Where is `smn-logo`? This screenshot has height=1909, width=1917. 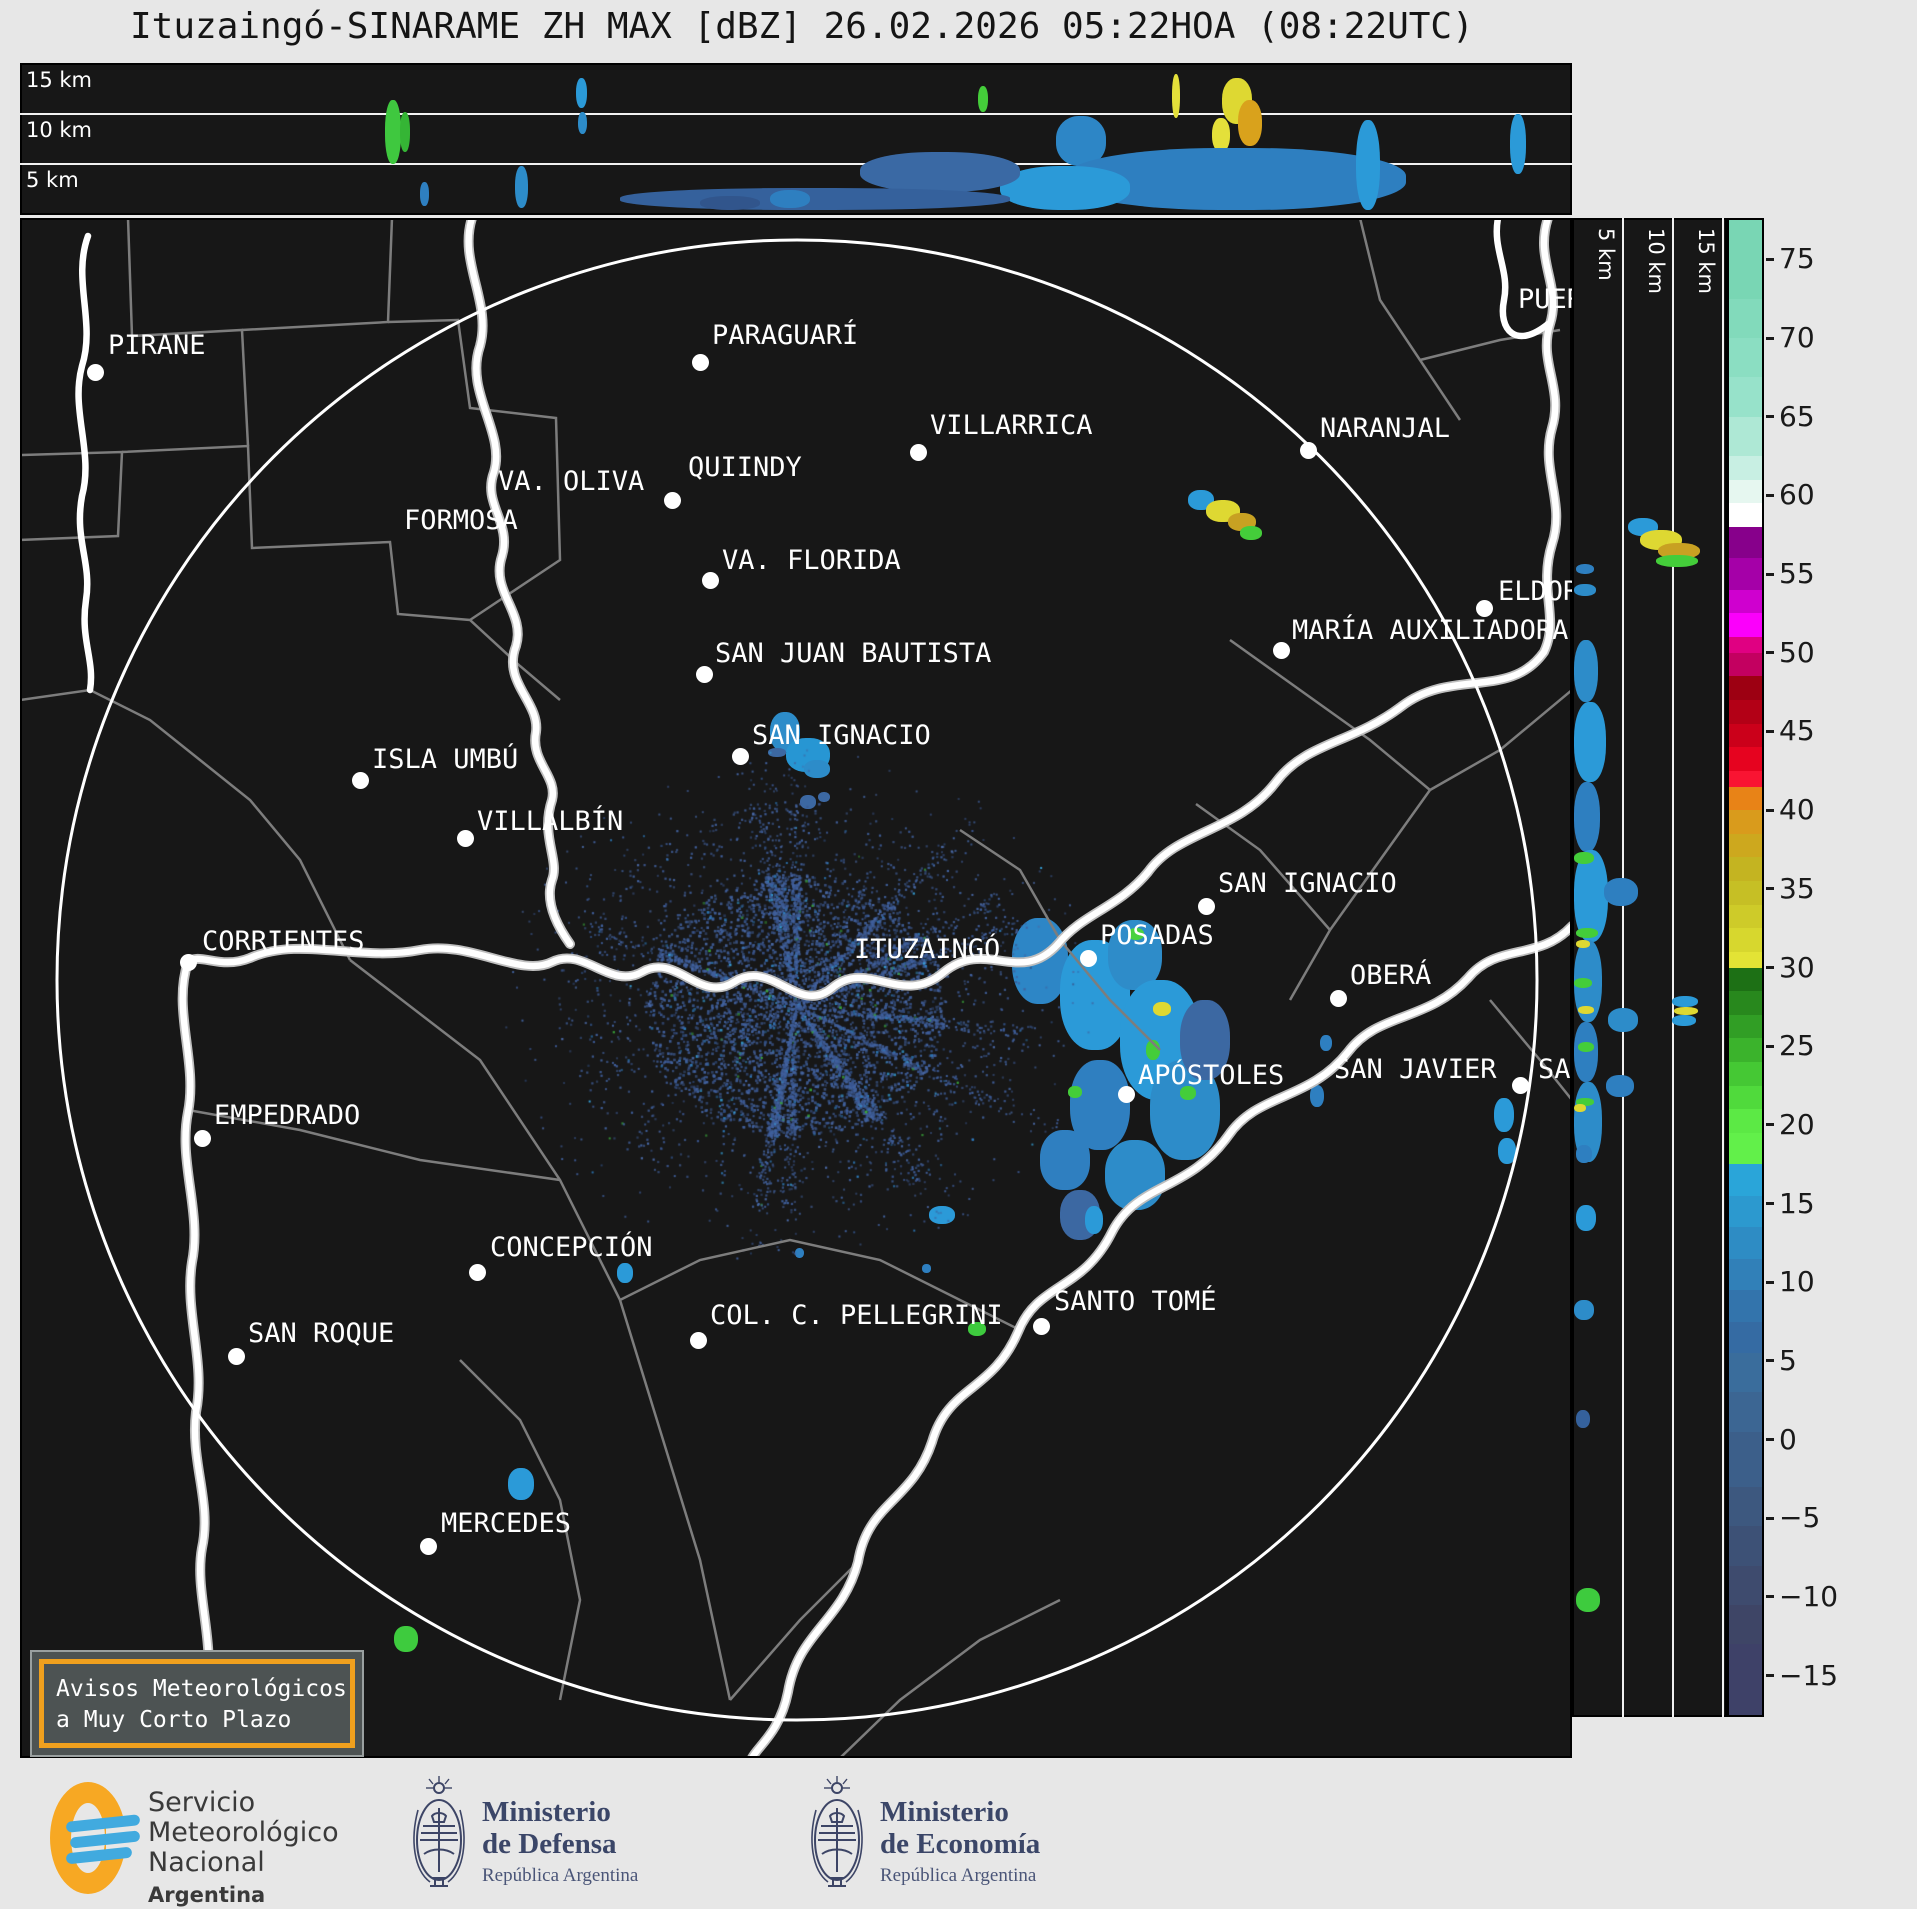
smn-logo is located at coordinates (95, 1838).